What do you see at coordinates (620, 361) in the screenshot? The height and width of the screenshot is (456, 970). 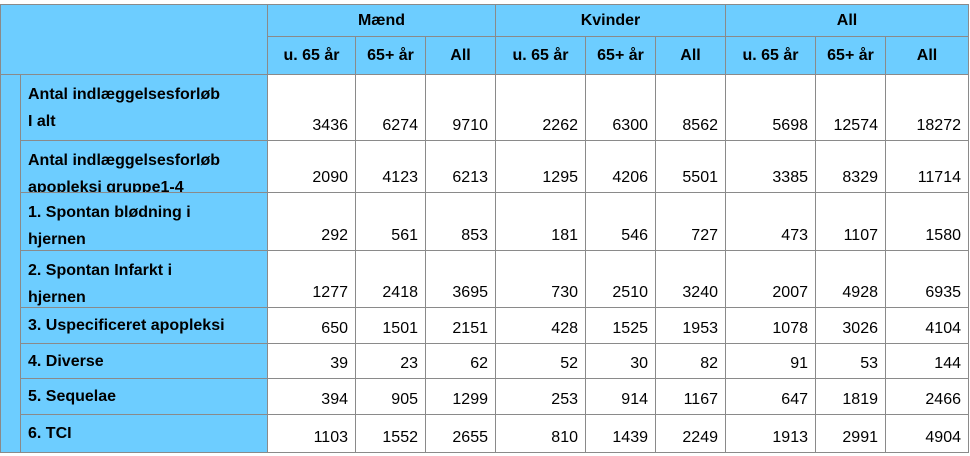 I see `value-cell: 30` at bounding box center [620, 361].